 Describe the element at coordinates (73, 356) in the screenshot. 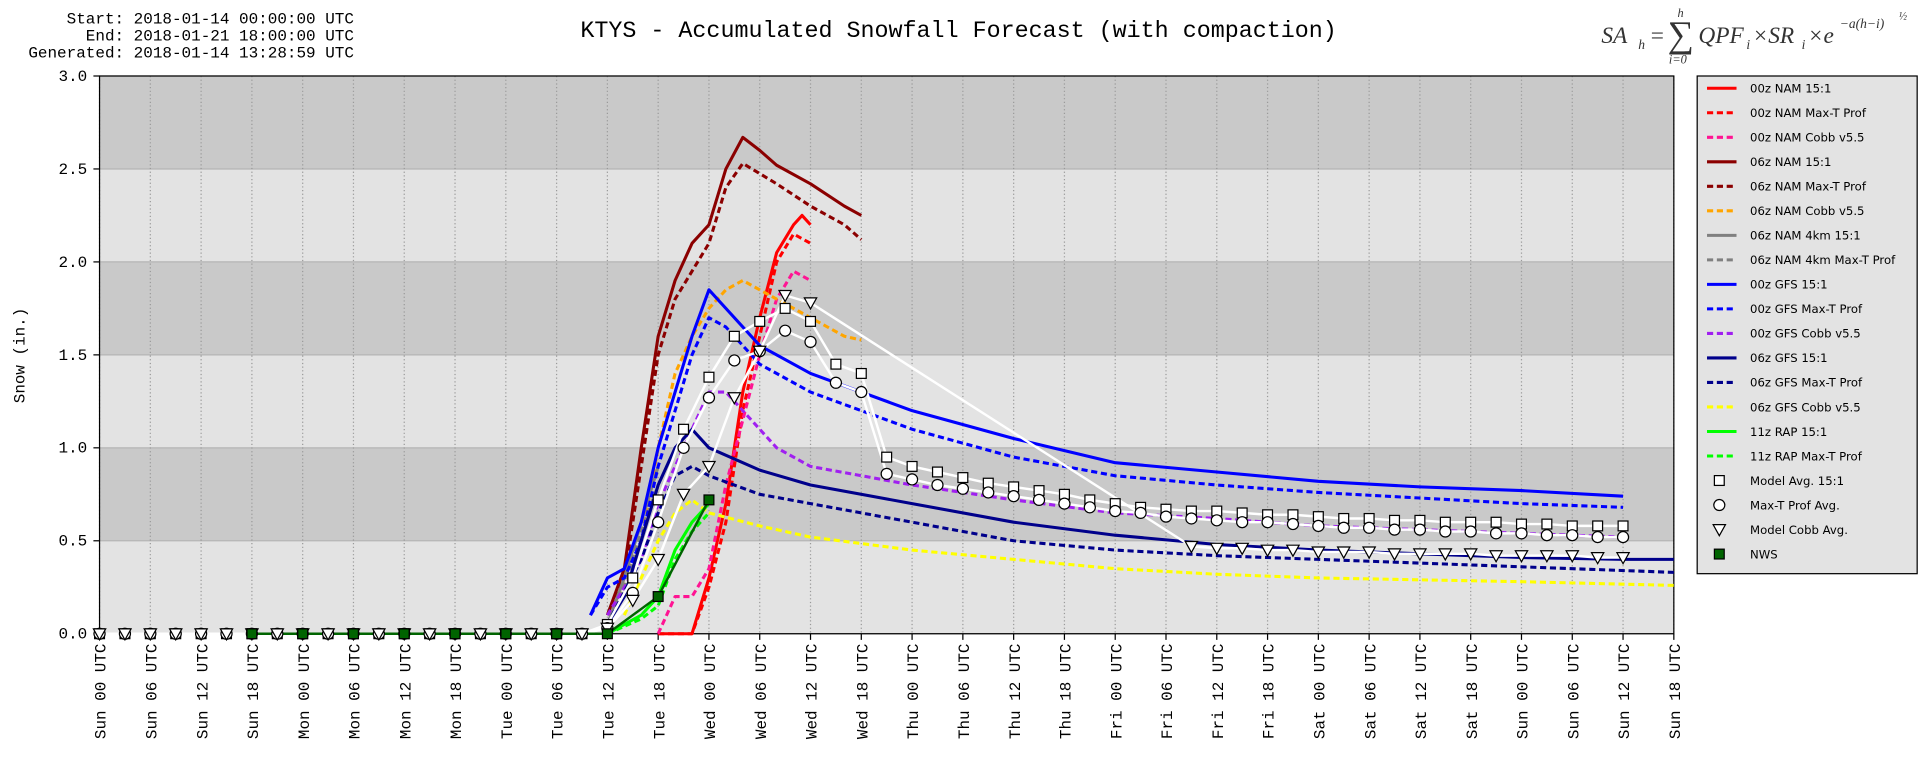

I see `y-tick-label: 1.5` at that location.